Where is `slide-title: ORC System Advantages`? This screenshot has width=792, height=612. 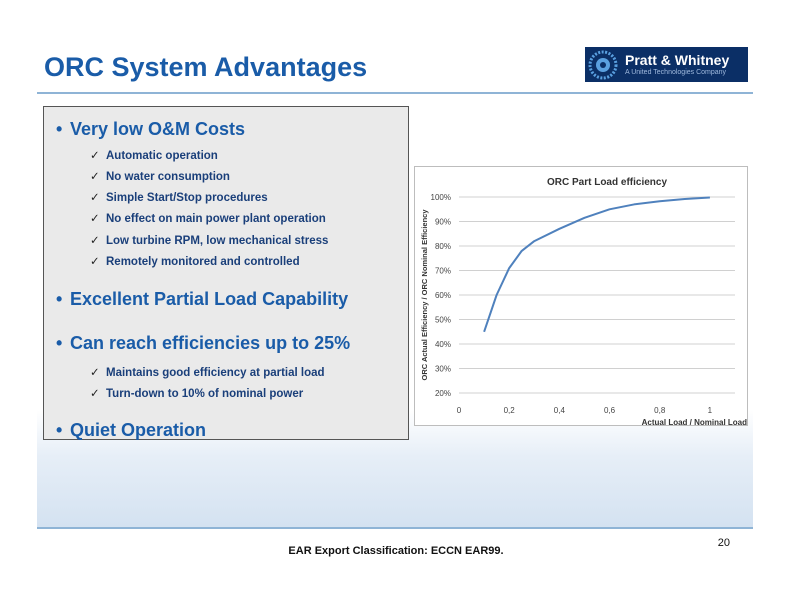
slide-title: ORC System Advantages is located at coordinates (206, 67).